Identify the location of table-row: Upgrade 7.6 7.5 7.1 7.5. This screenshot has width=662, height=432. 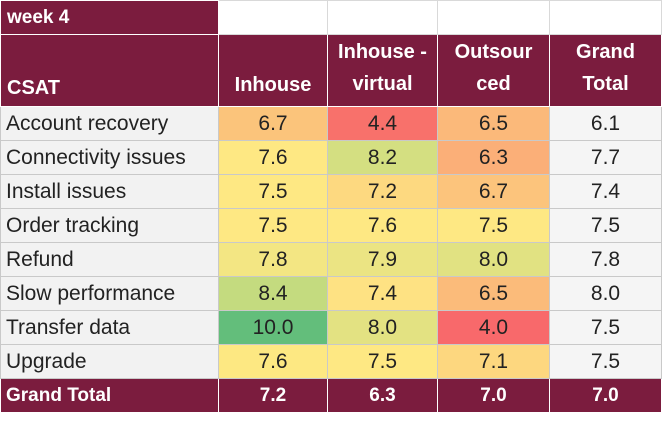
(331, 361).